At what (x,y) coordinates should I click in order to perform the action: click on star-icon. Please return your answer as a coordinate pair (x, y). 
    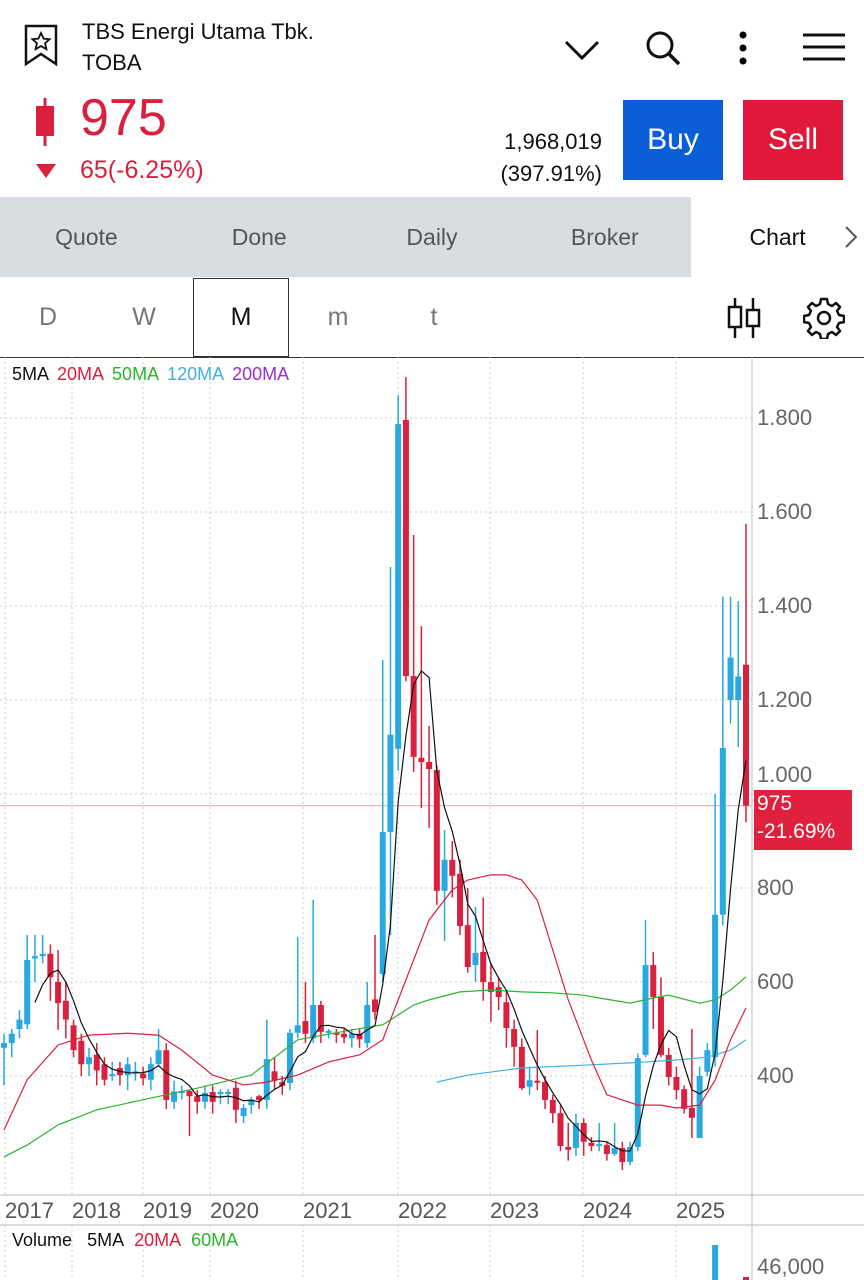
    Looking at the image, I should click on (41, 45).